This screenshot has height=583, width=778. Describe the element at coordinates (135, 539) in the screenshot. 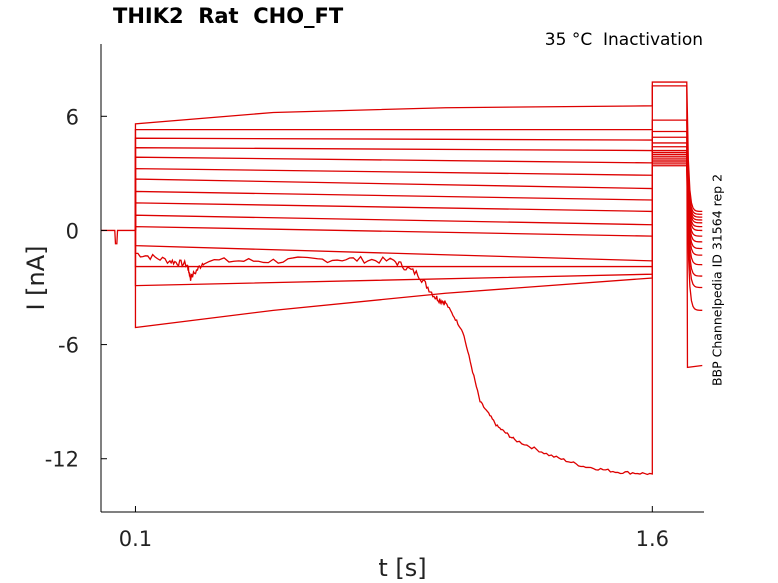

I see `x-tick-label: 0.1` at that location.